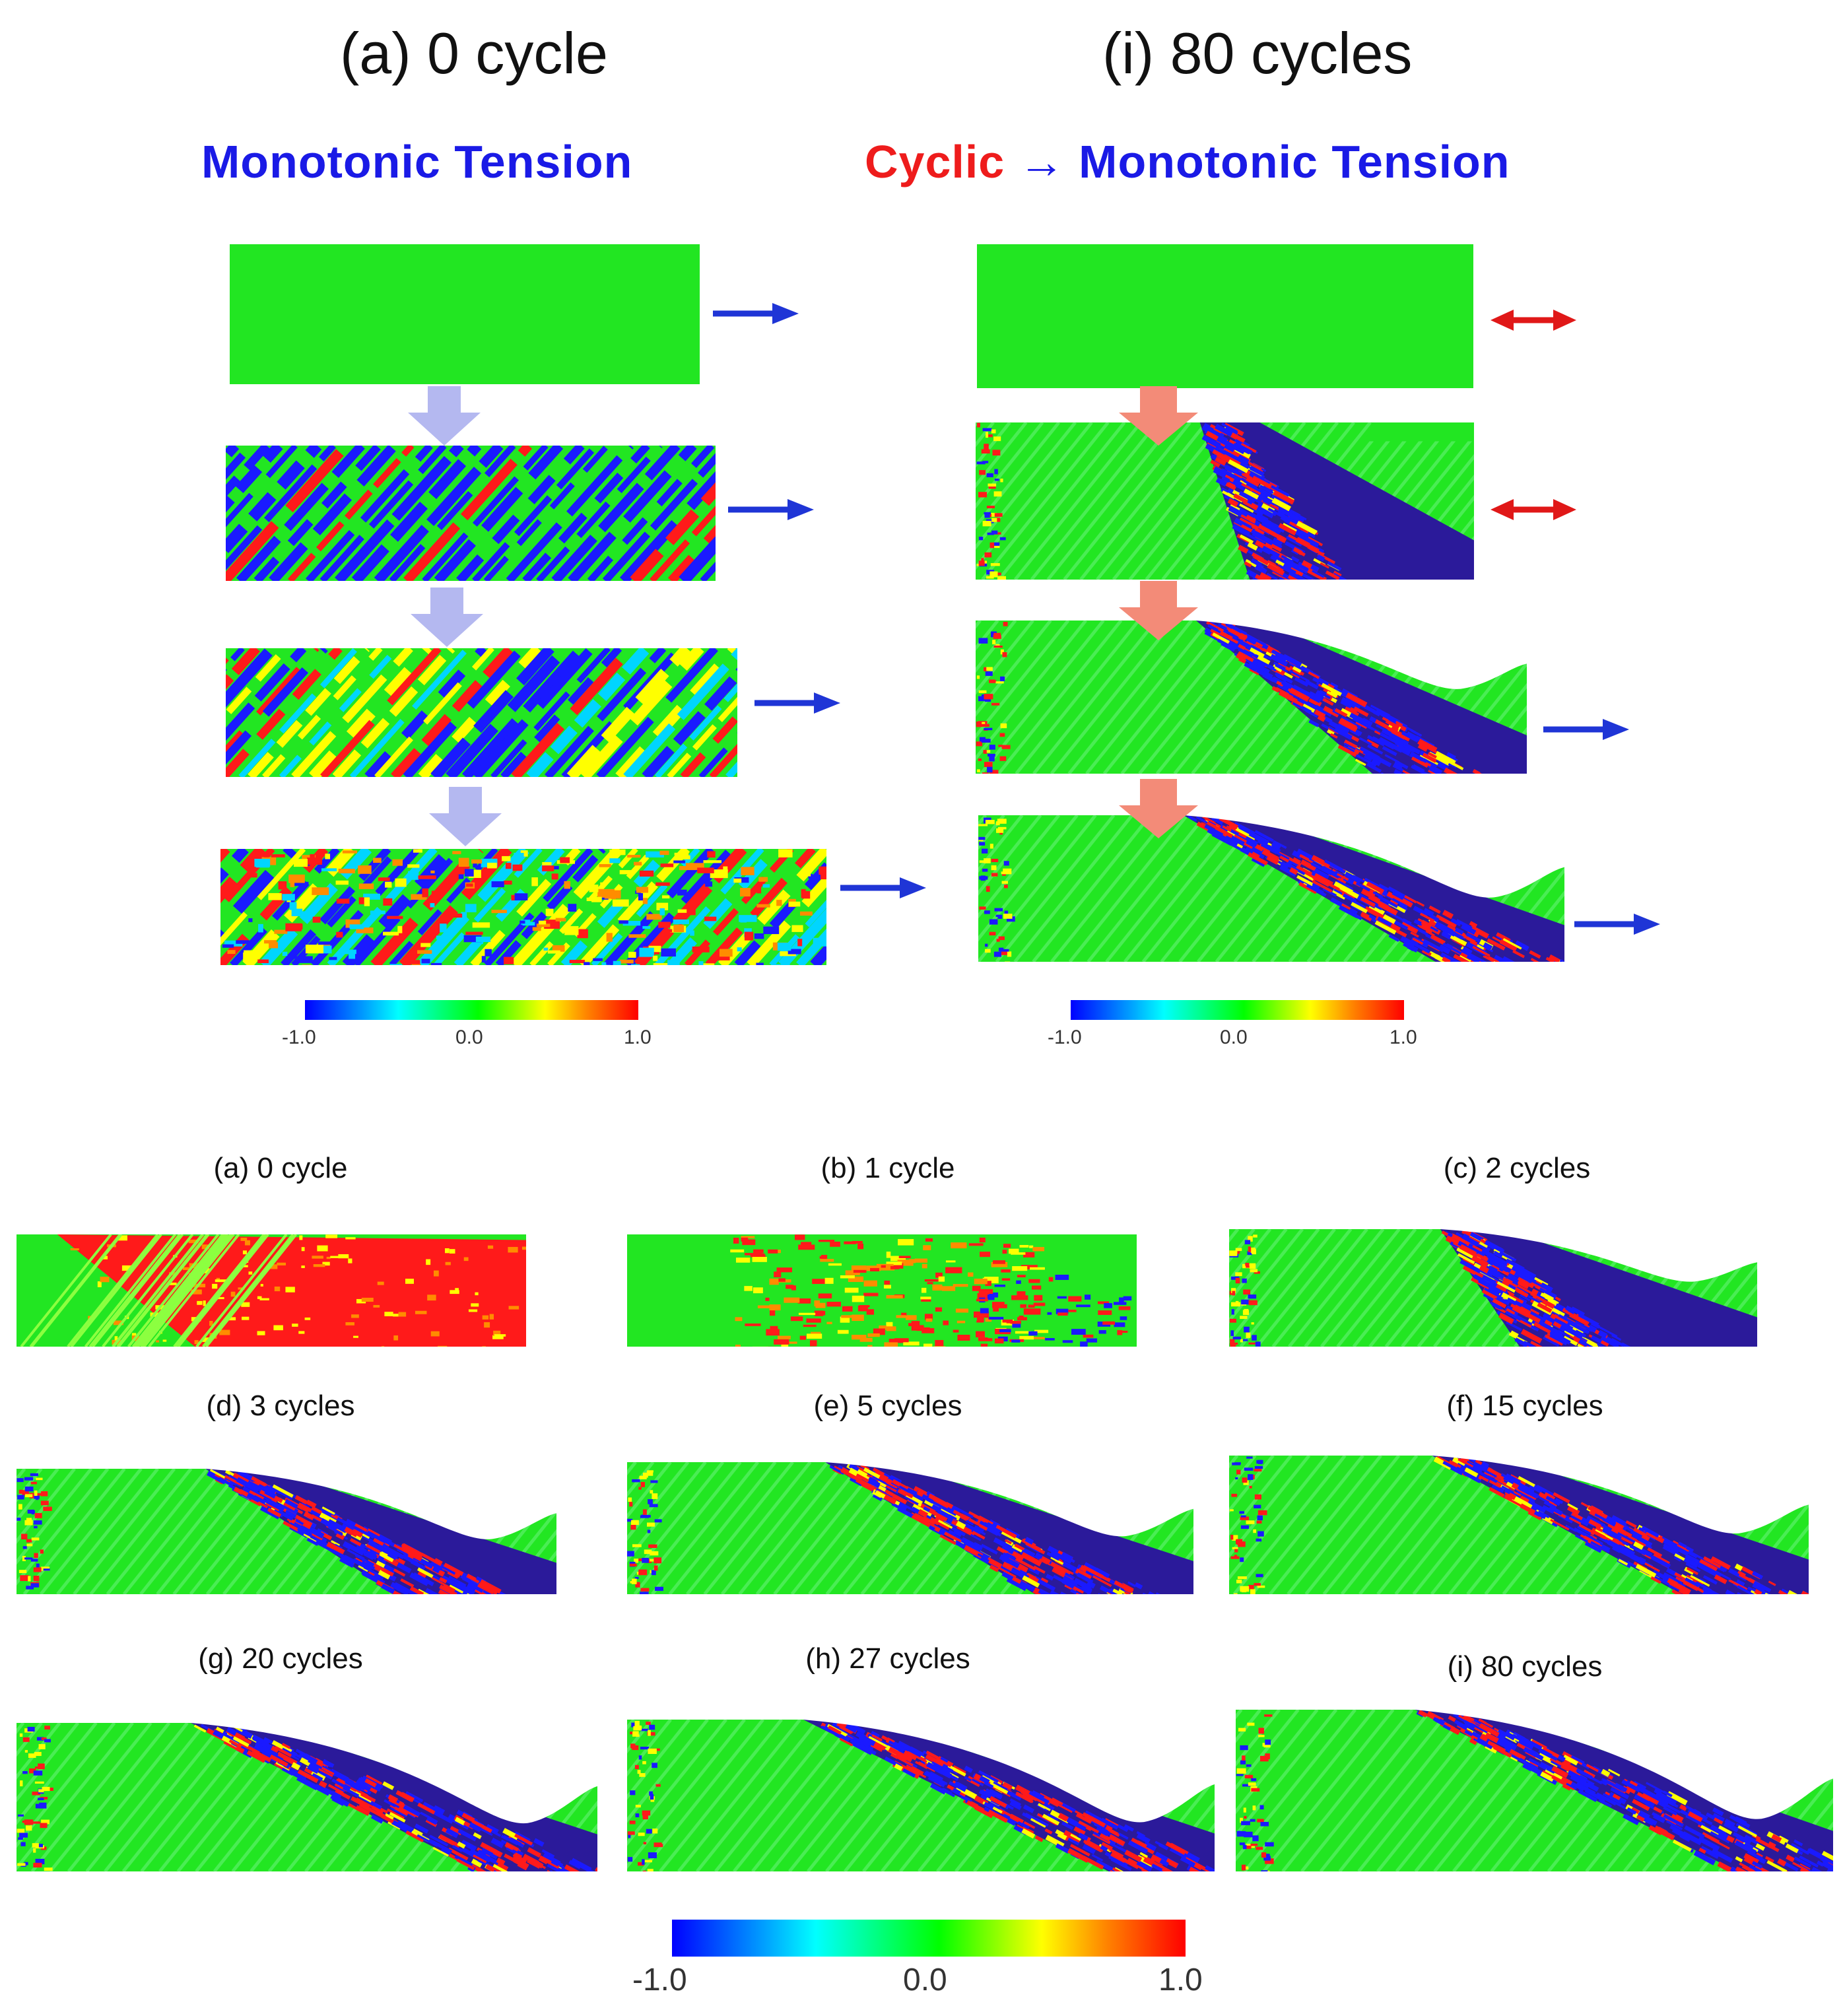 The image size is (1843, 2016). Describe the element at coordinates (271, 1290) in the screenshot. I see `panel-a-0-cycle` at that location.